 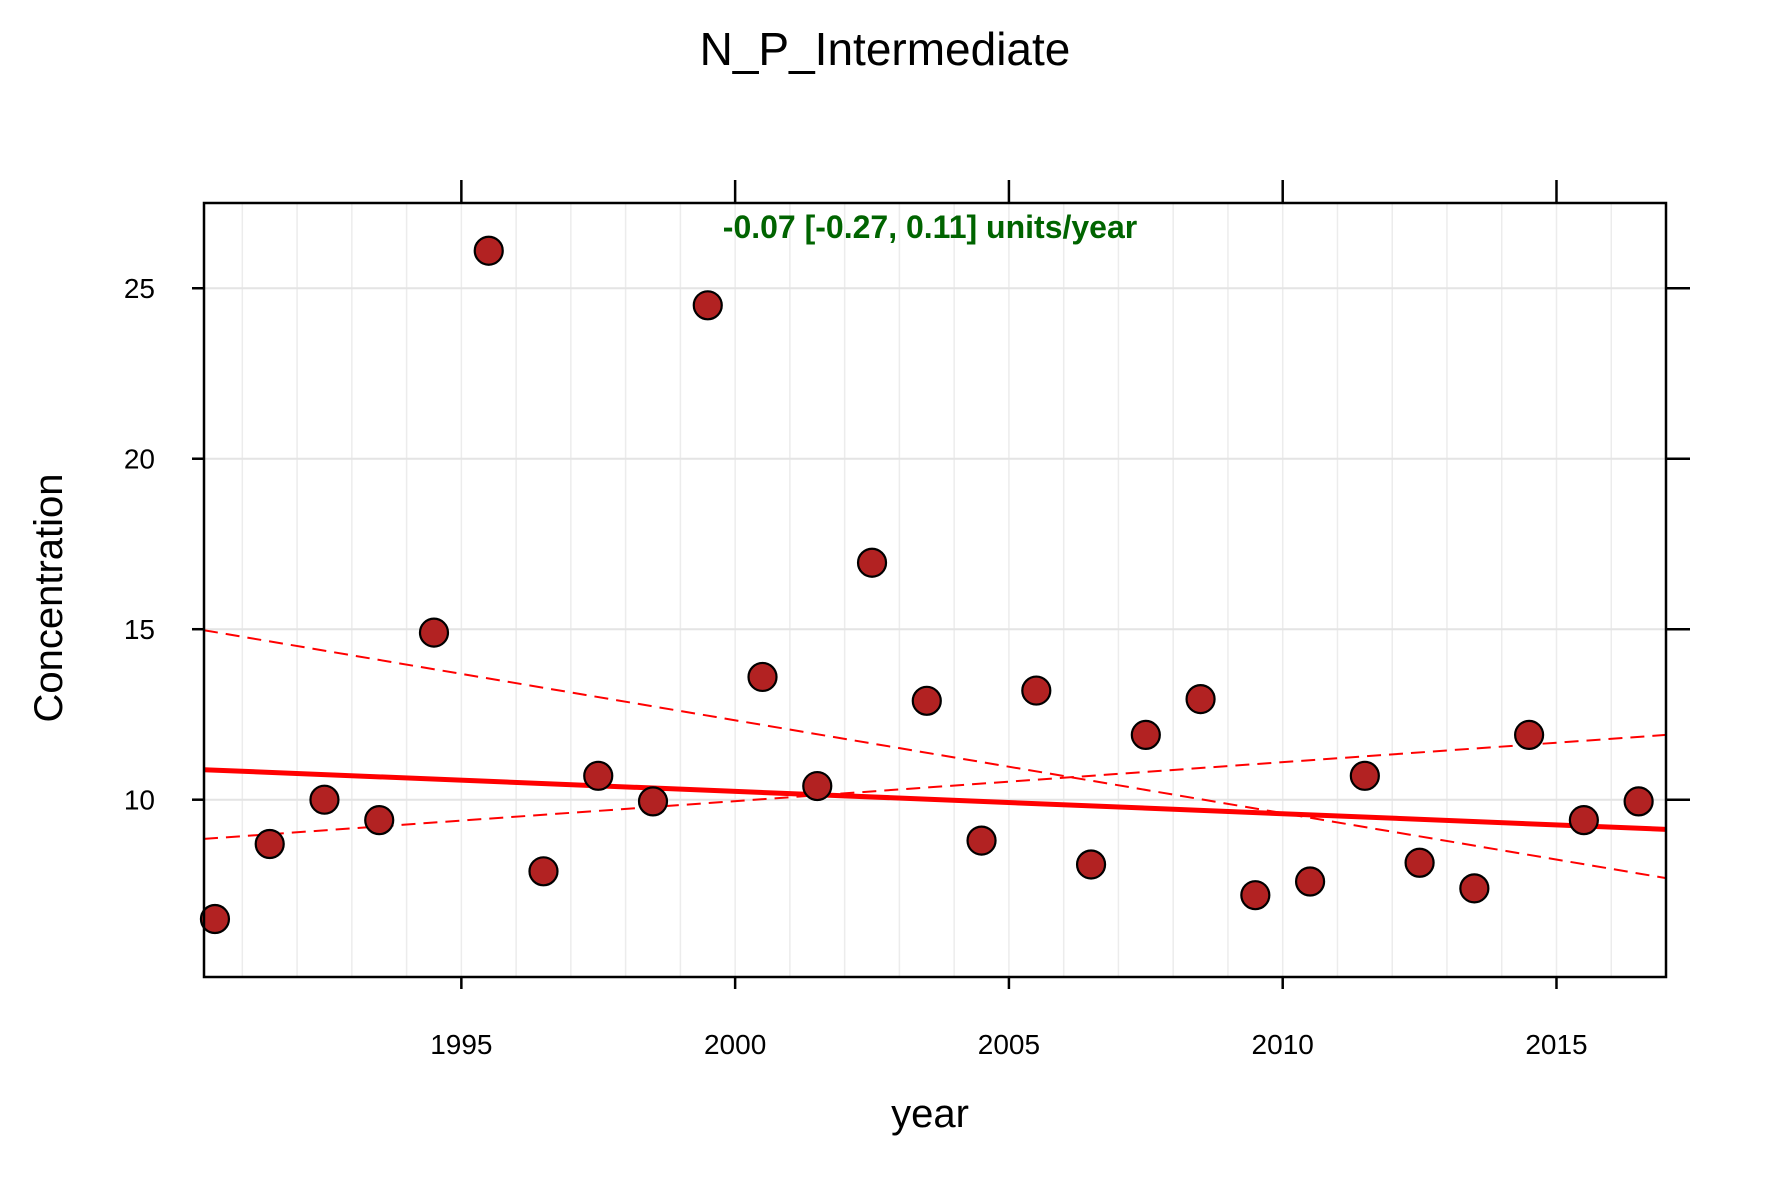 What do you see at coordinates (930, 227) in the screenshot?
I see `trend-annotation: -0.07 [-0.27, 0.11] units/year` at bounding box center [930, 227].